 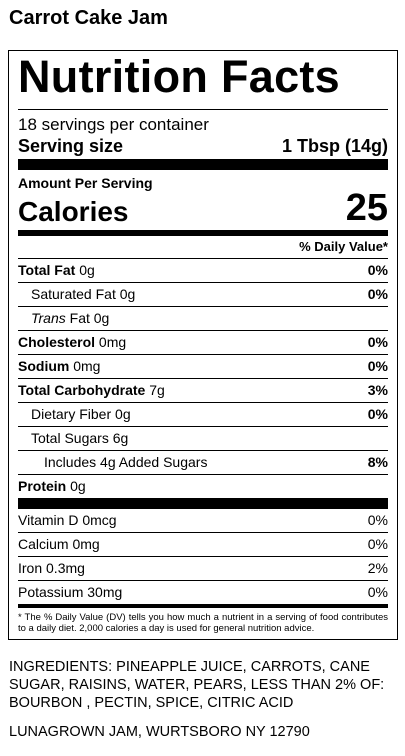 What do you see at coordinates (203, 545) in the screenshot?
I see `vitamin-row: Calcium 0mg 0%` at bounding box center [203, 545].